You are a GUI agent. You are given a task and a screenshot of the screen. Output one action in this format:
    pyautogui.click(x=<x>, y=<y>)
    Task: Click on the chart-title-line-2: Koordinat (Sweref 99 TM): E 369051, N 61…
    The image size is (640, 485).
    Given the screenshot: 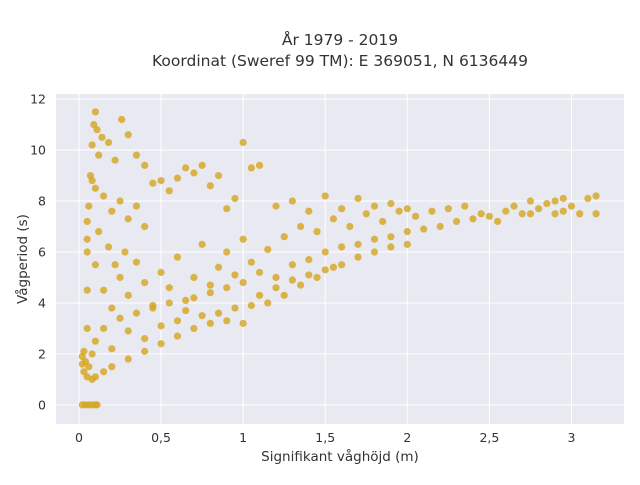 What is the action you would take?
    pyautogui.click(x=340, y=61)
    